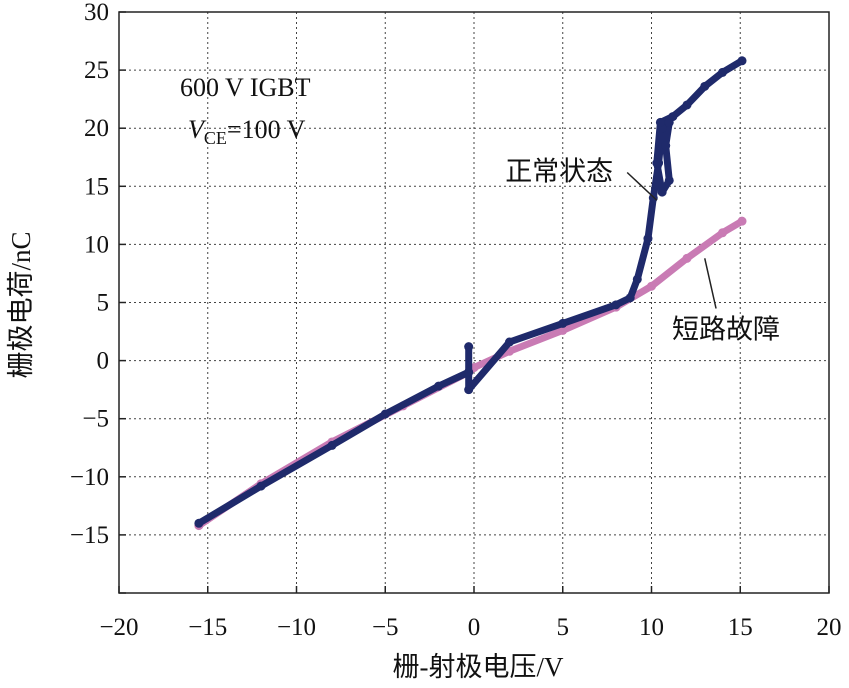 The image size is (849, 688). Describe the element at coordinates (726, 330) in the screenshot. I see `callout-label: 短路故障` at that location.